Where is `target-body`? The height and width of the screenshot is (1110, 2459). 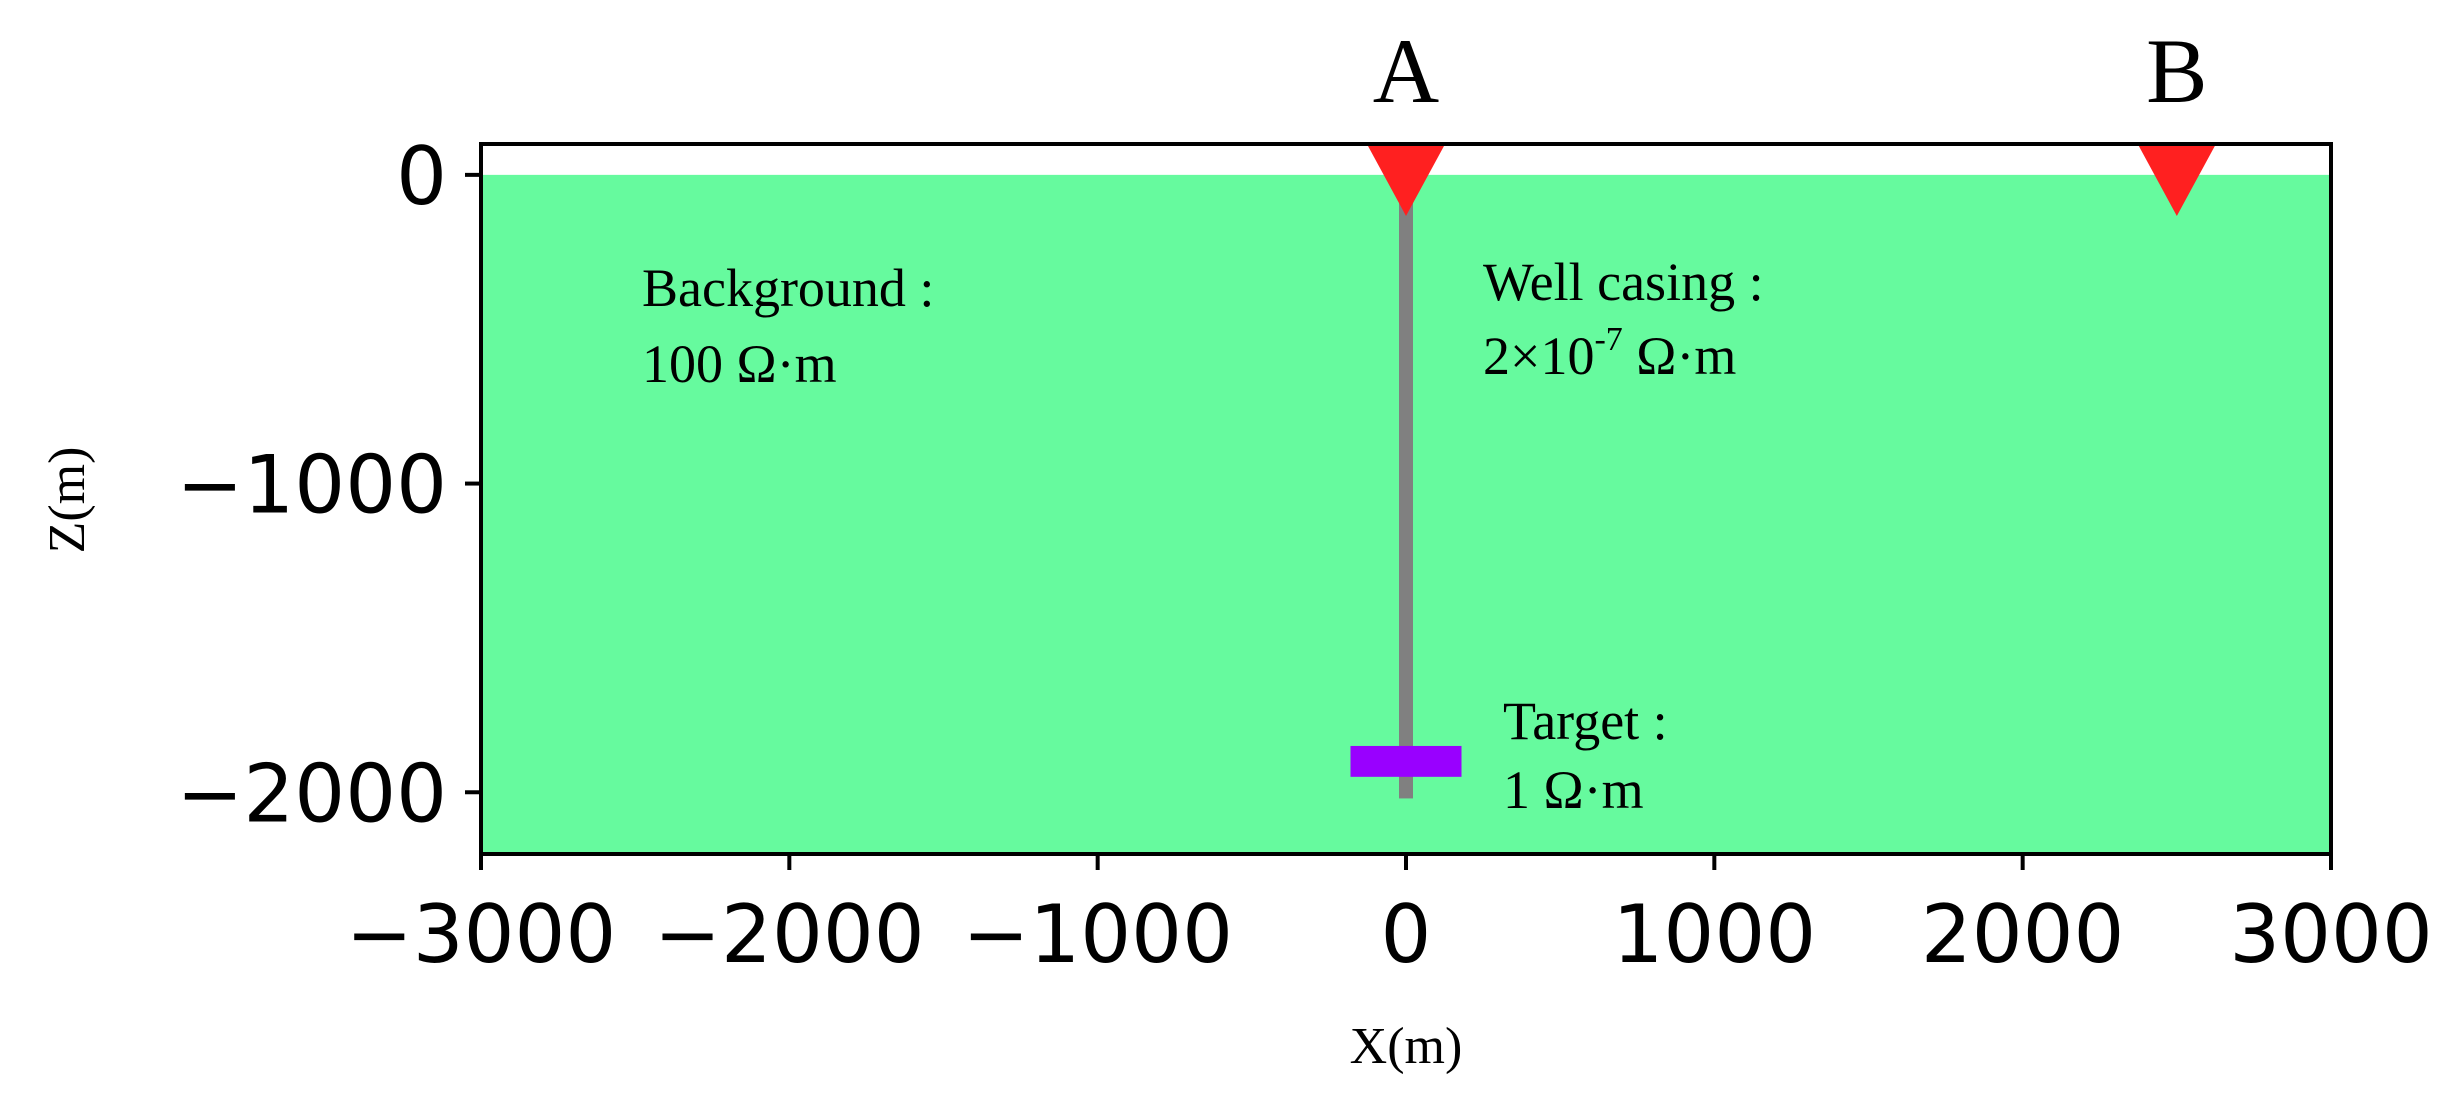
target-body is located at coordinates (1406, 761).